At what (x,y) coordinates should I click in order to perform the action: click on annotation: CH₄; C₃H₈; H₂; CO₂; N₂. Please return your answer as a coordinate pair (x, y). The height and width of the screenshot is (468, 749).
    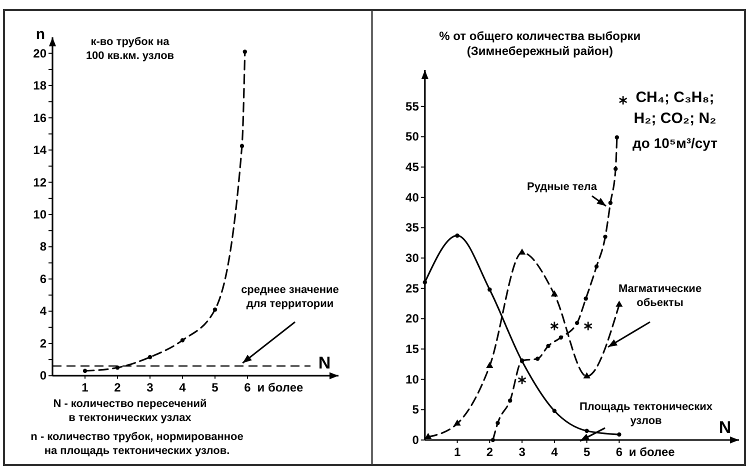
    Looking at the image, I should click on (675, 108).